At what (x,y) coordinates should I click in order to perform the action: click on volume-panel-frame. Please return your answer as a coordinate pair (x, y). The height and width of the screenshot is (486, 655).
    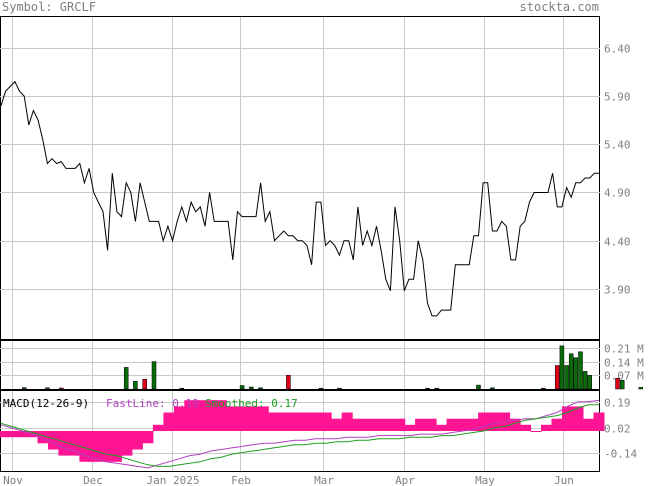
    Looking at the image, I should click on (300, 365).